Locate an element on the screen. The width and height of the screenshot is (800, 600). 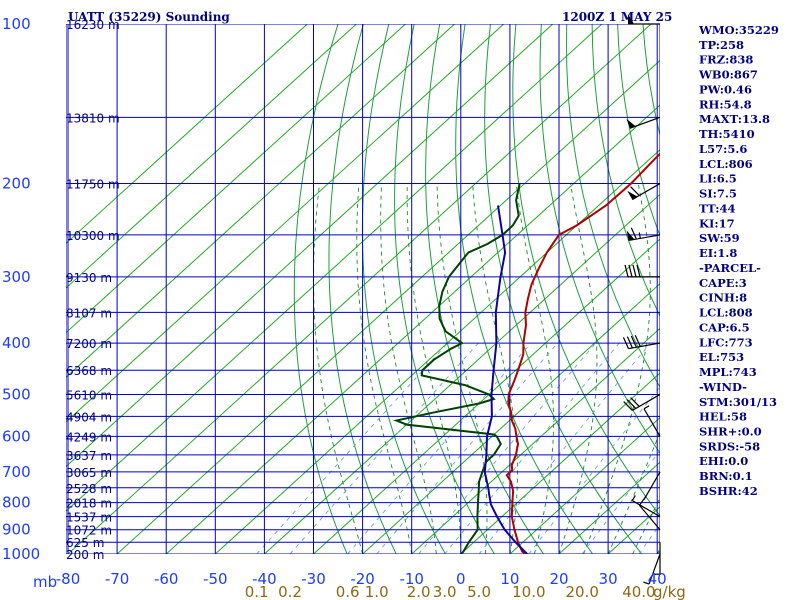
index-item: LCL:808 is located at coordinates (726, 313).